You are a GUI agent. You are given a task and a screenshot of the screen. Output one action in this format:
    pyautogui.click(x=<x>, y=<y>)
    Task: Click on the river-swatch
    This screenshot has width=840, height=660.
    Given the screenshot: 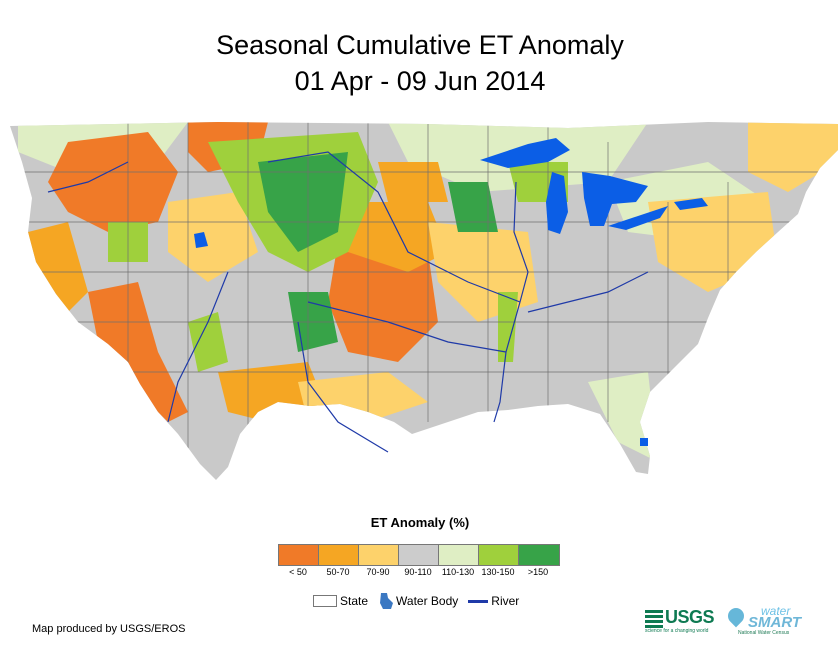 What is the action you would take?
    pyautogui.click(x=478, y=601)
    